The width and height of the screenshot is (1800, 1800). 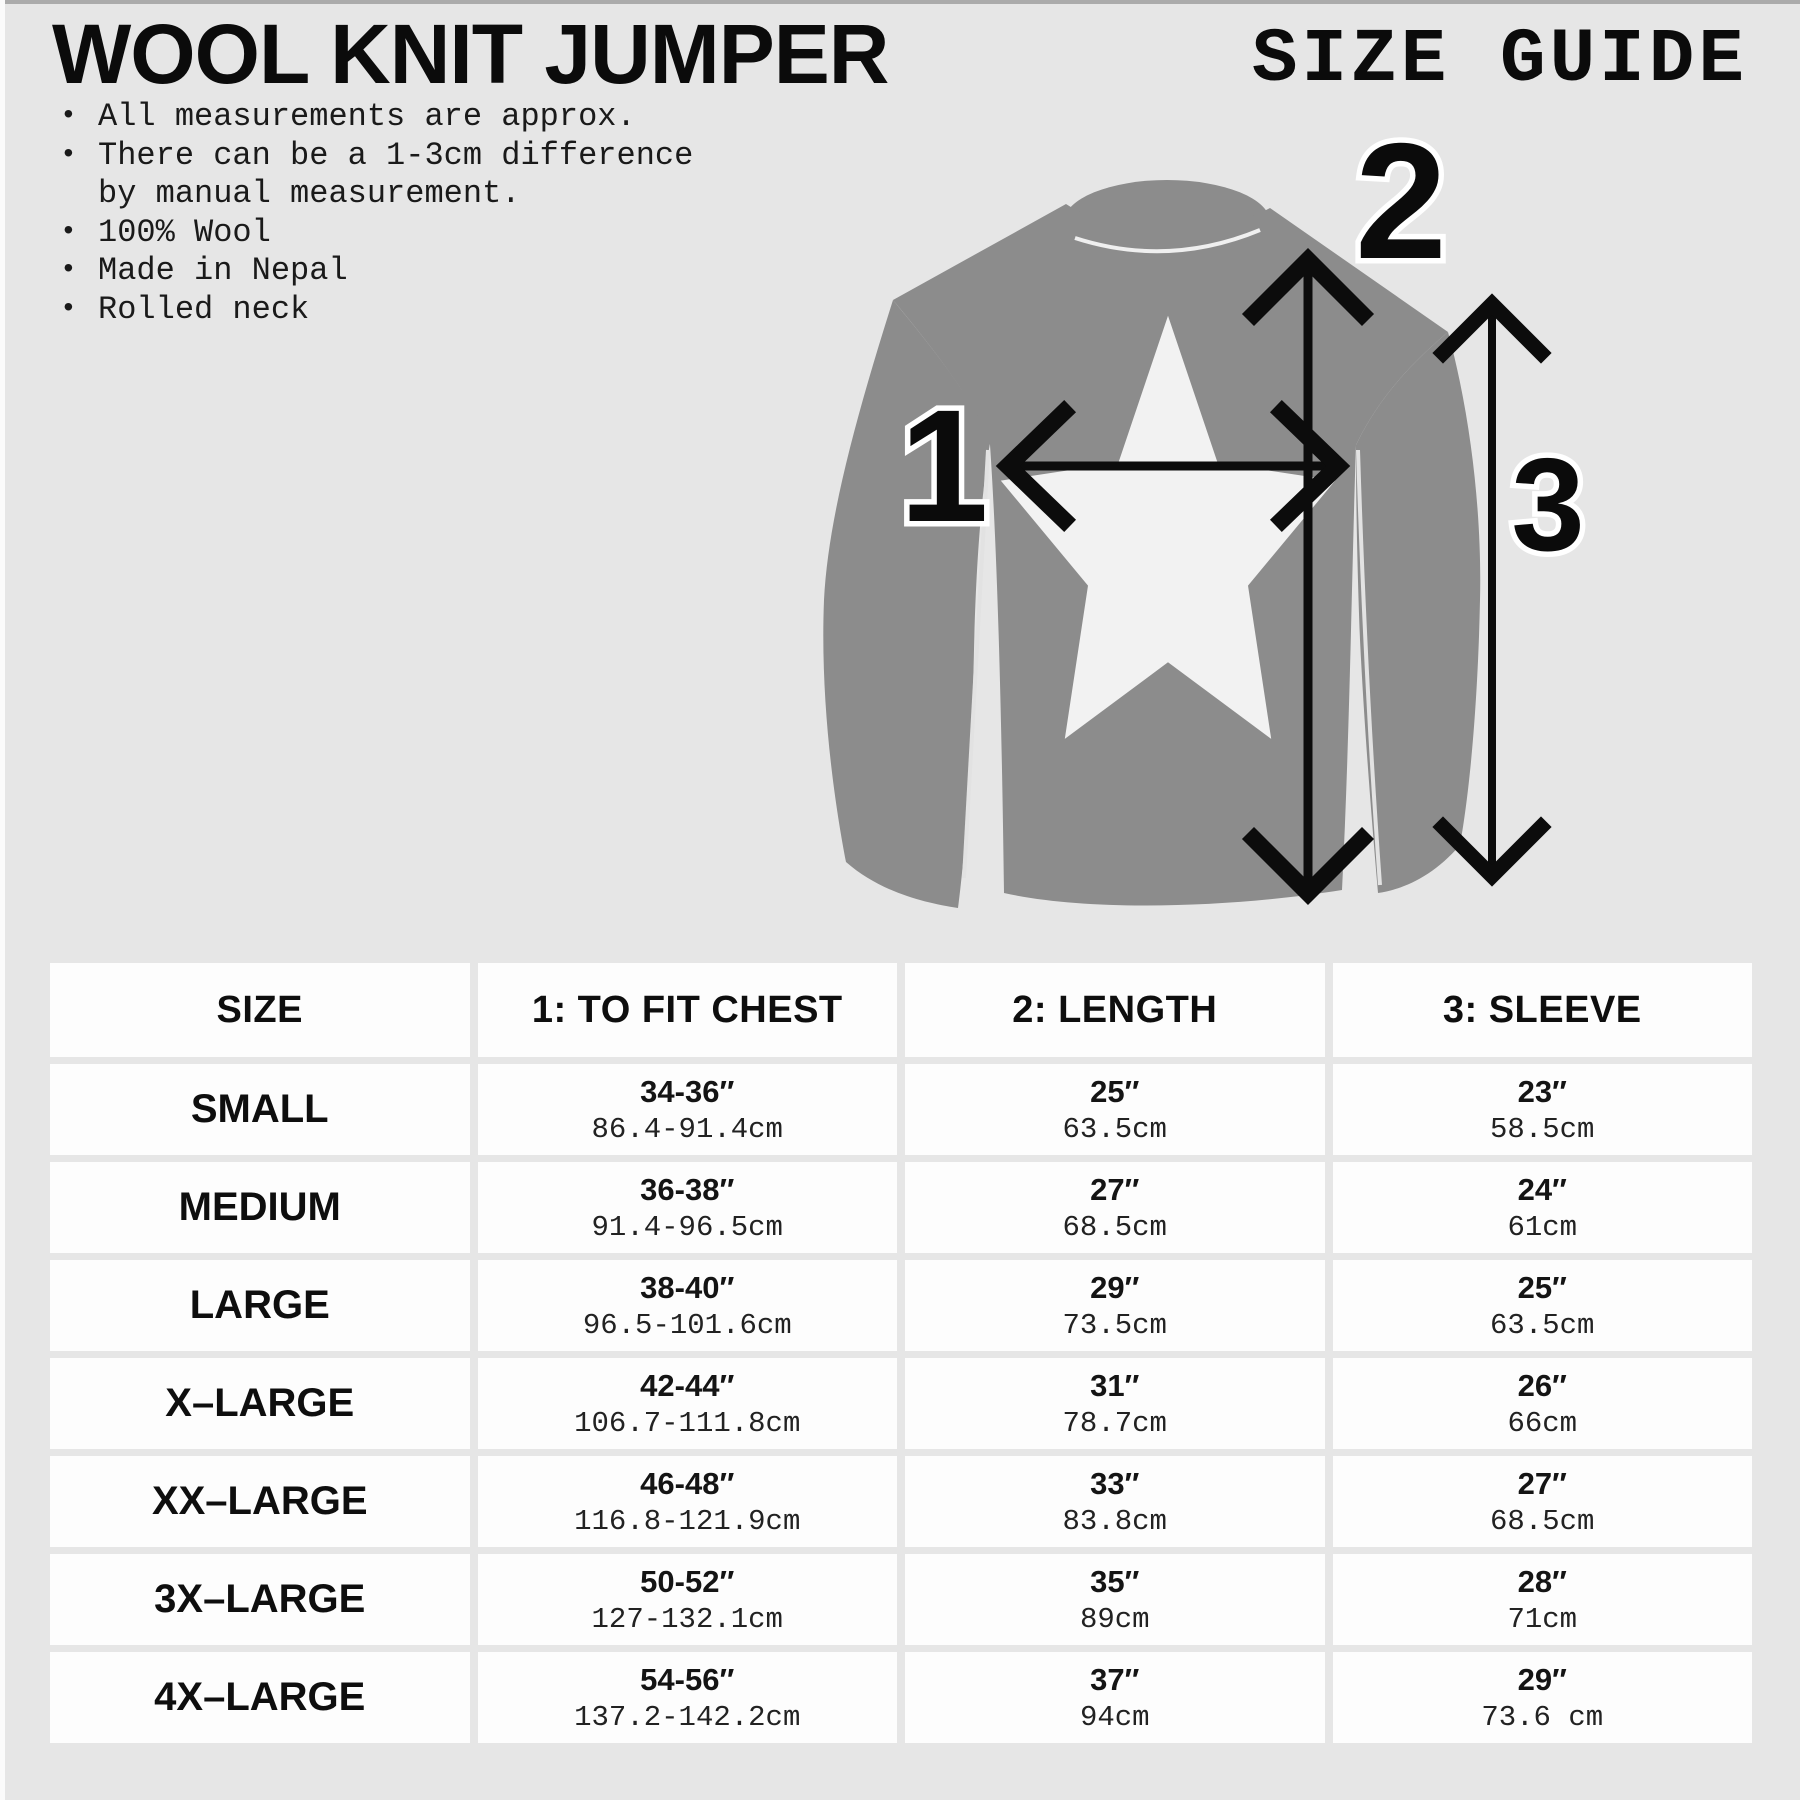 I want to click on size-cell: X–LARGE, so click(x=260, y=1403).